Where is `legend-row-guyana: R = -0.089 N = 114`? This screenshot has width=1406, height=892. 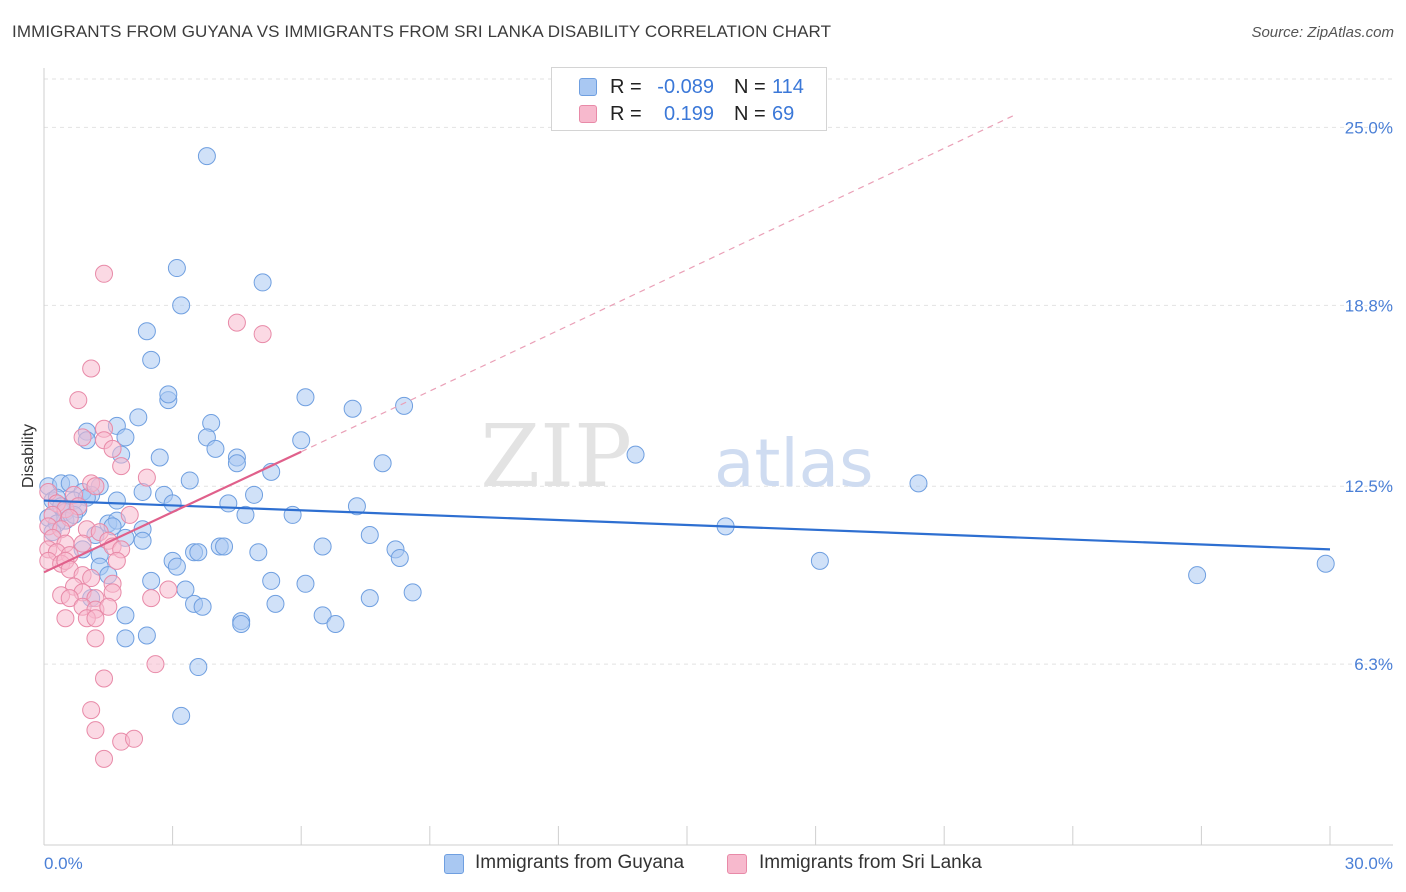 legend-row-guyana: R = -0.089 N = 114 is located at coordinates (689, 87).